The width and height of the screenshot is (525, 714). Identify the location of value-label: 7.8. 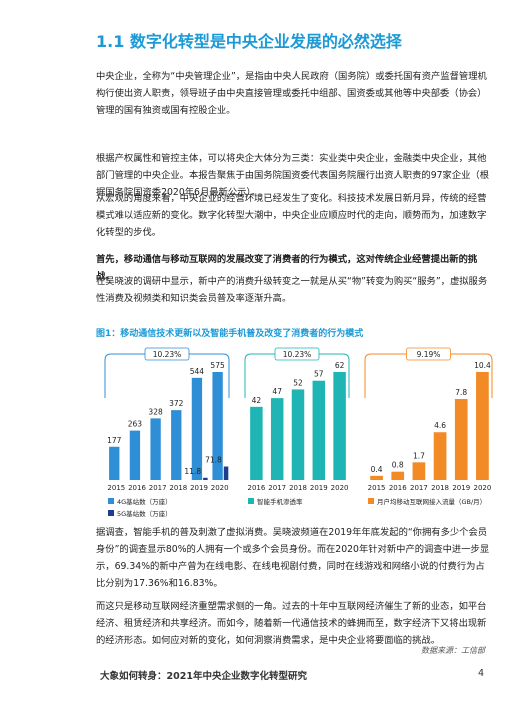
(461, 392).